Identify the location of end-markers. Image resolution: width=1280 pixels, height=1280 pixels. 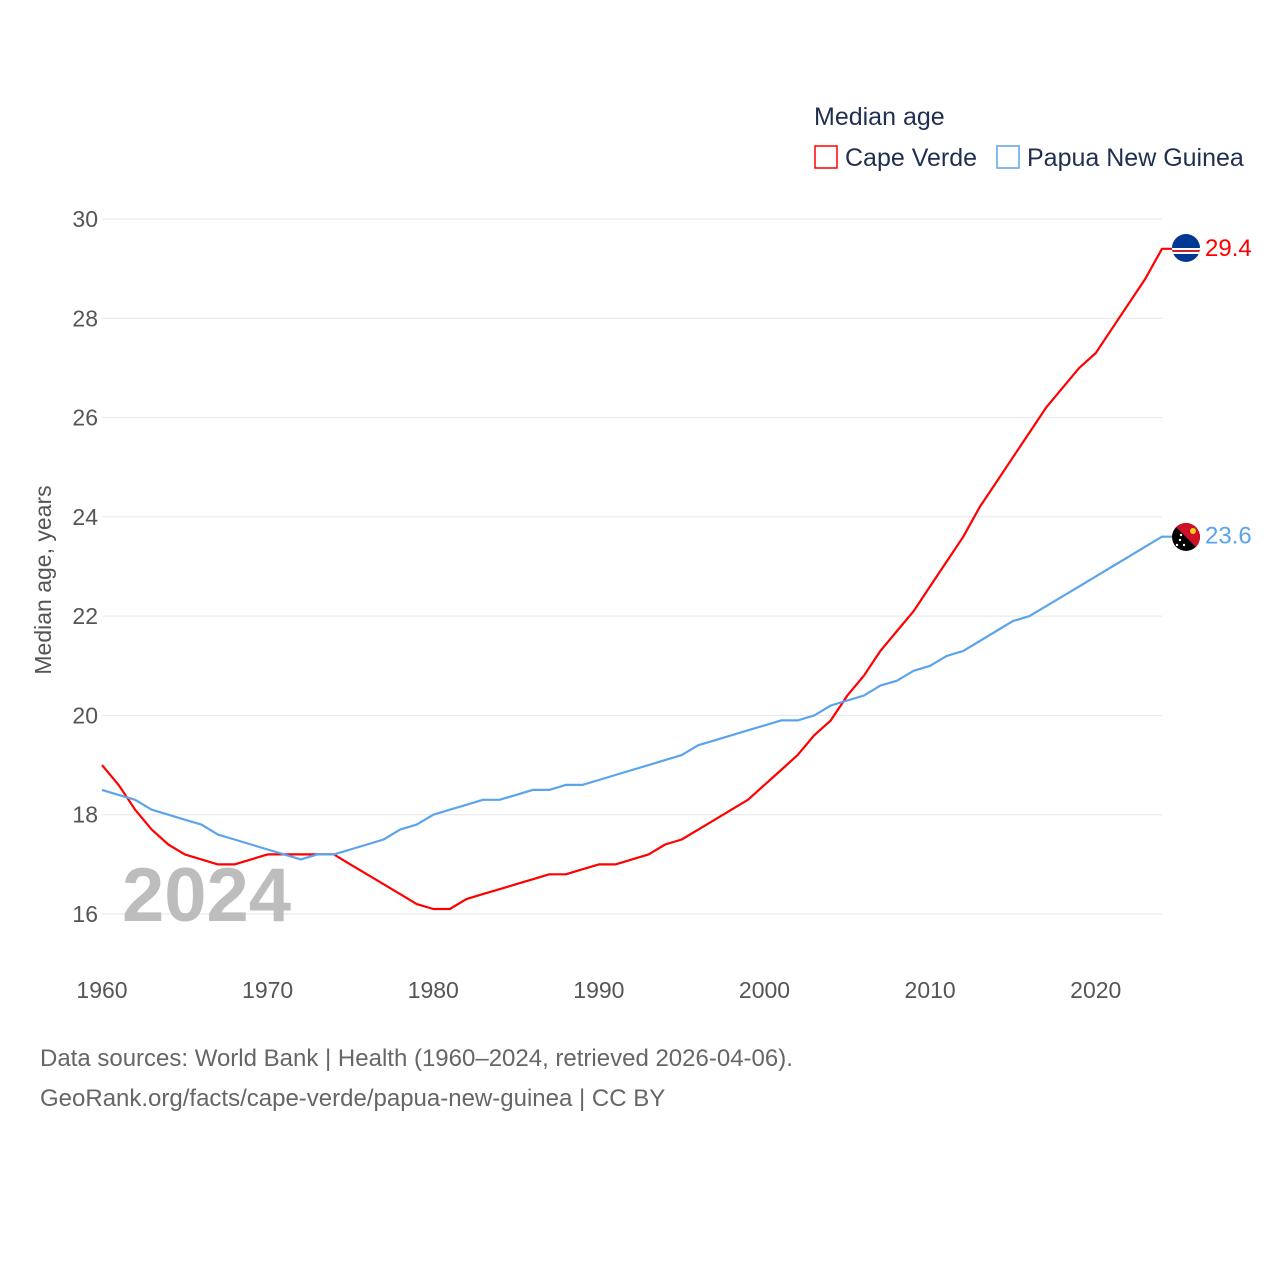
(1186, 392).